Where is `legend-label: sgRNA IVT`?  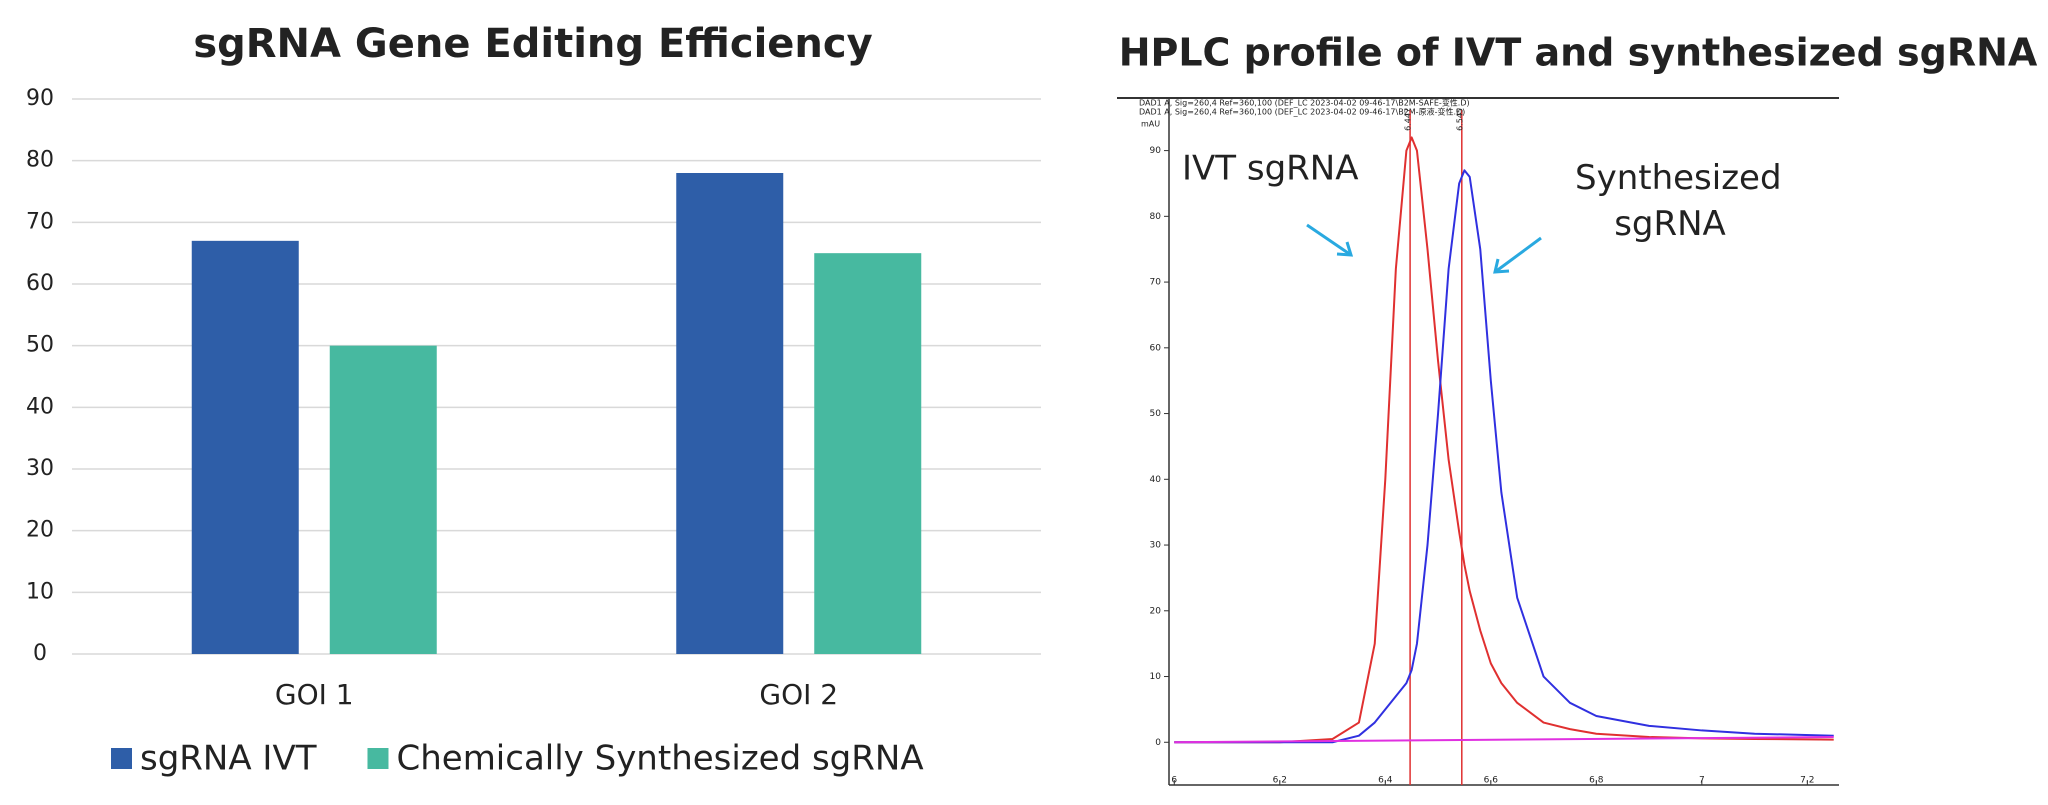
legend-label: sgRNA IVT is located at coordinates (228, 759).